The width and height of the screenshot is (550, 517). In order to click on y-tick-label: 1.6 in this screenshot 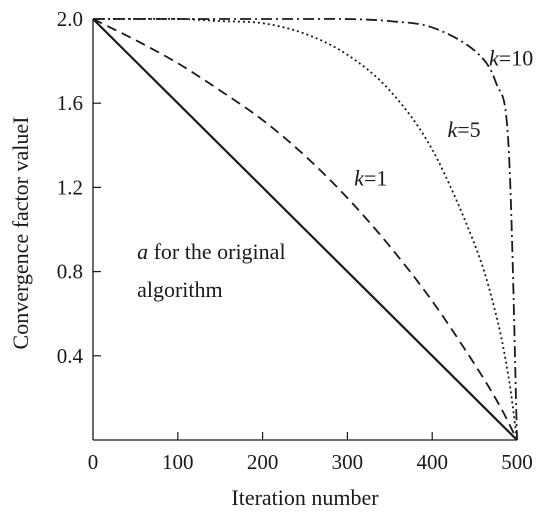, I will do `click(70, 103)`.